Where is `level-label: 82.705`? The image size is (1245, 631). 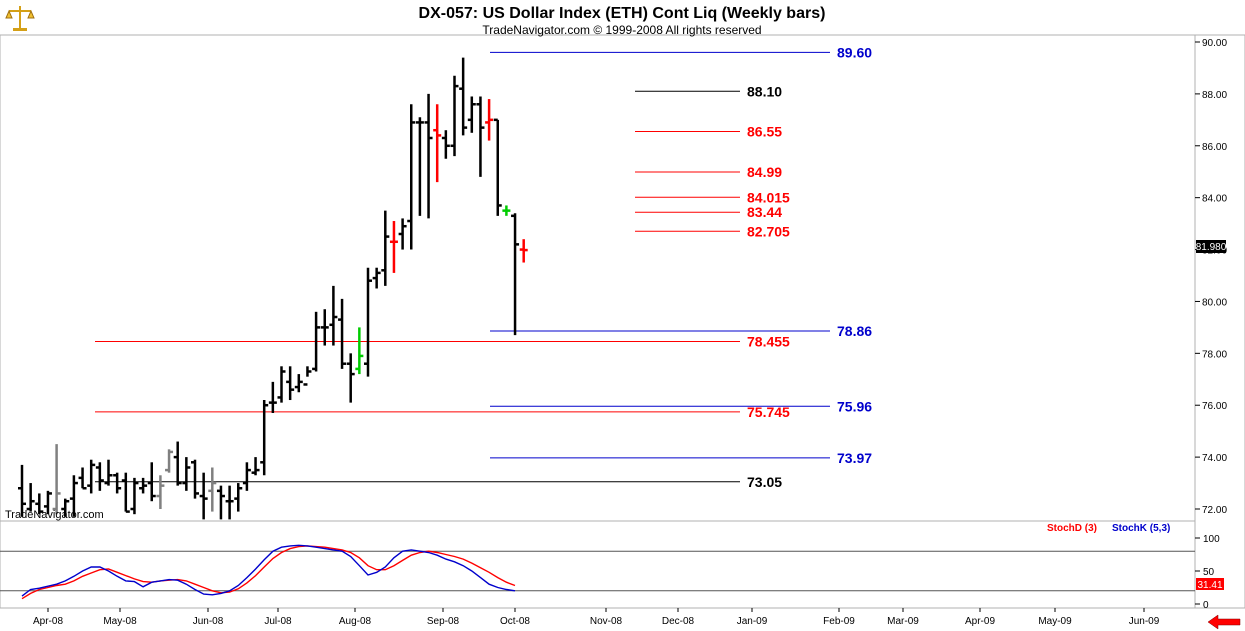
level-label: 82.705 is located at coordinates (768, 231).